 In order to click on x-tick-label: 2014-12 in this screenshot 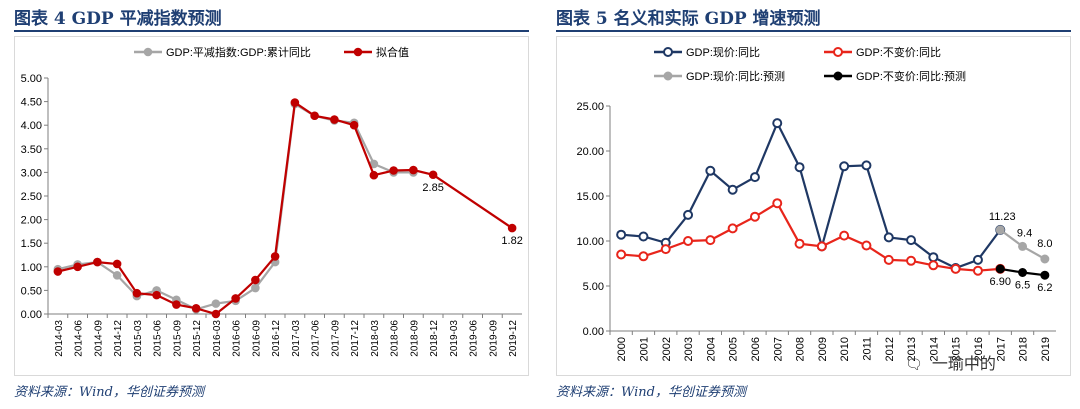, I will do `click(118, 338)`.